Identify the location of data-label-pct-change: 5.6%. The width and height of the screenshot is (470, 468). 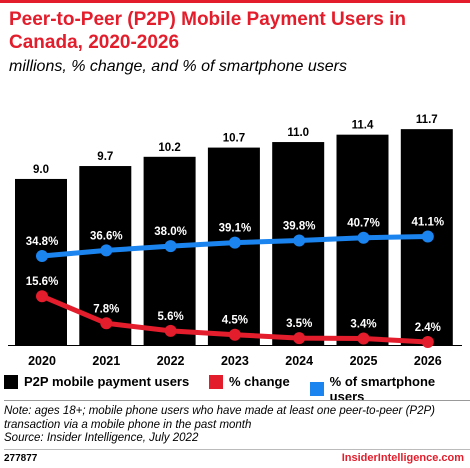
(170, 317).